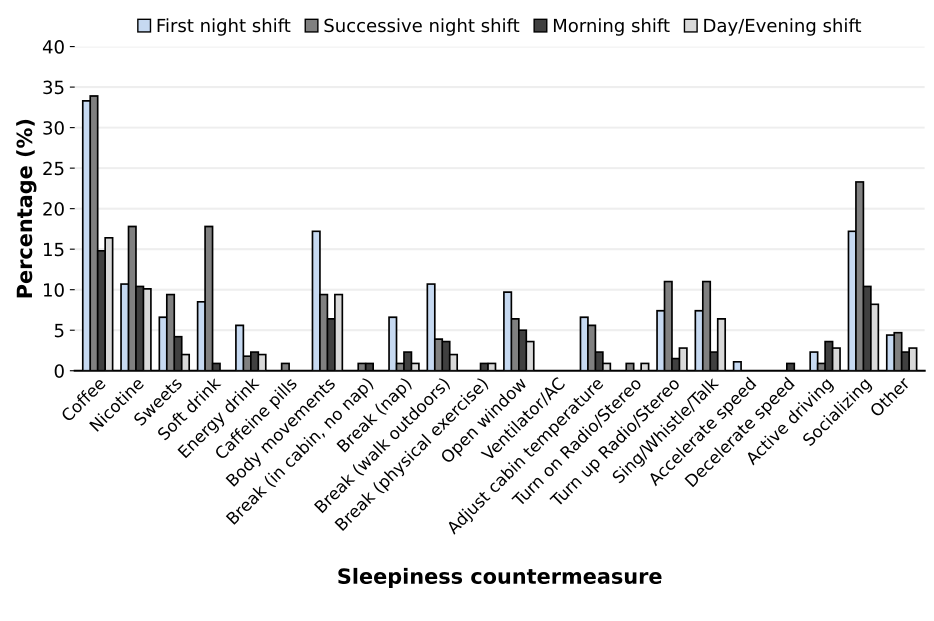 The width and height of the screenshot is (934, 621). What do you see at coordinates (53, 128) in the screenshot?
I see `y-tick-label: 30` at bounding box center [53, 128].